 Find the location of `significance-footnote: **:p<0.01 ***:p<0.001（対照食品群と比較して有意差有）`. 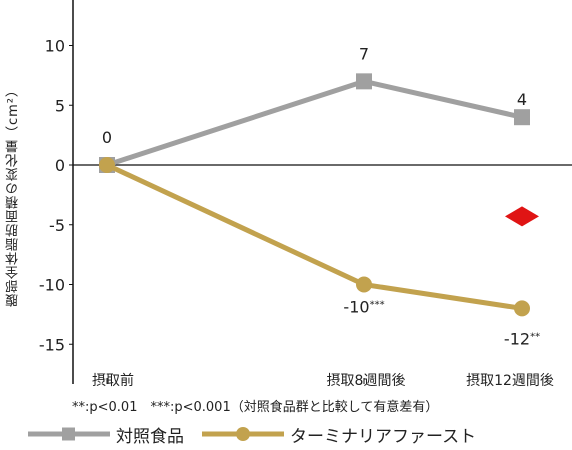

significance-footnote: **:p<0.01 ***:p<0.001（対照食品群と比較して有意差有） is located at coordinates (255, 407).